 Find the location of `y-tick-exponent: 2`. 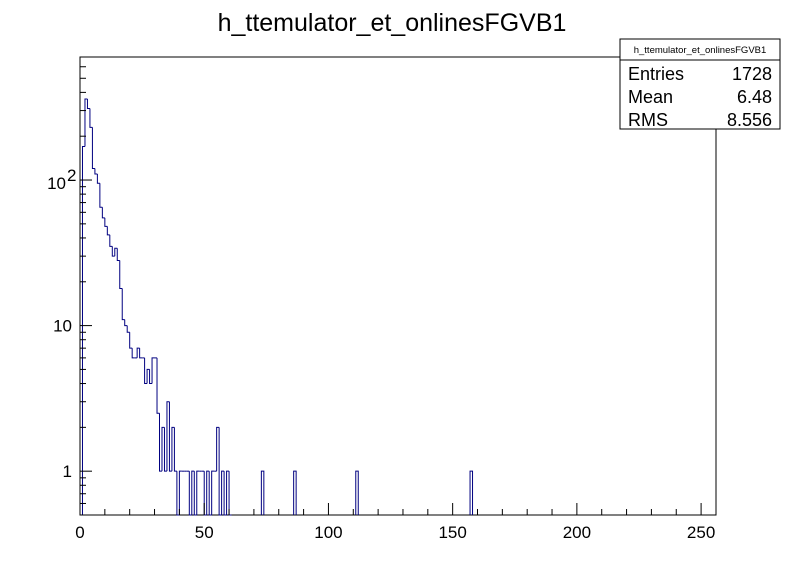

y-tick-exponent: 2 is located at coordinates (71, 175).